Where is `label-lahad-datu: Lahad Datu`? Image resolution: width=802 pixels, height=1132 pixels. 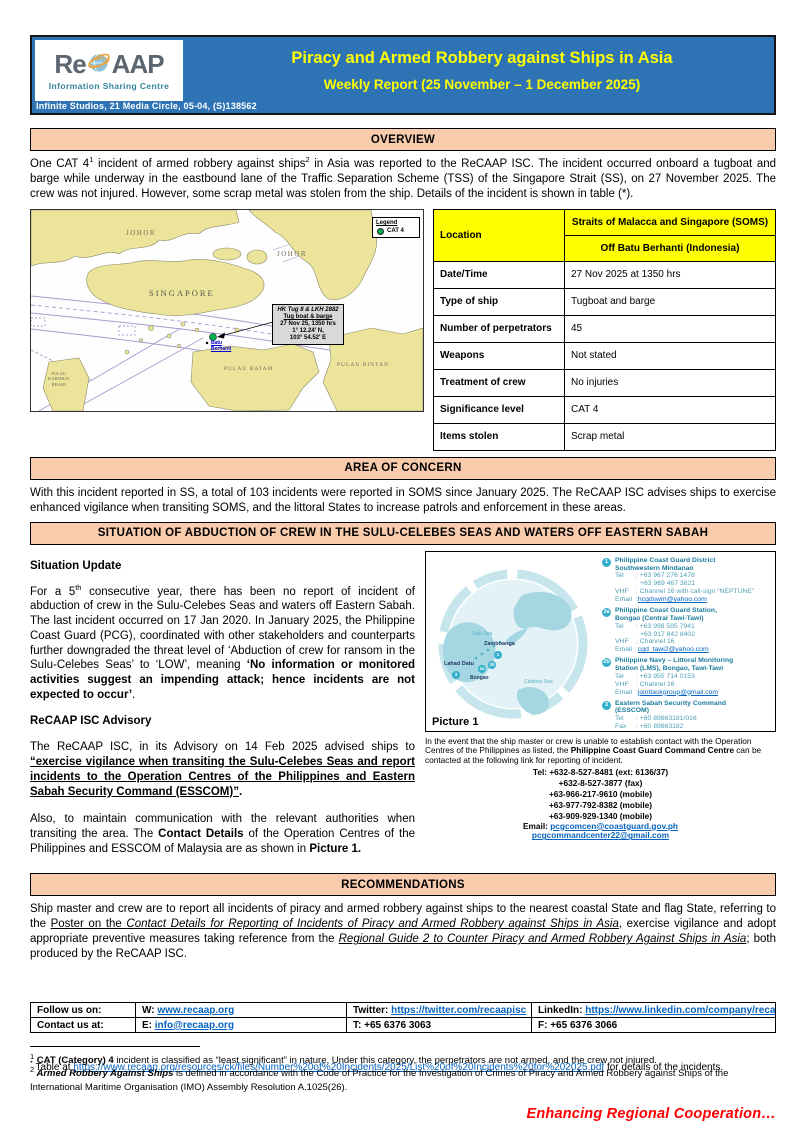
label-lahad-datu: Lahad Datu is located at coordinates (459, 663).